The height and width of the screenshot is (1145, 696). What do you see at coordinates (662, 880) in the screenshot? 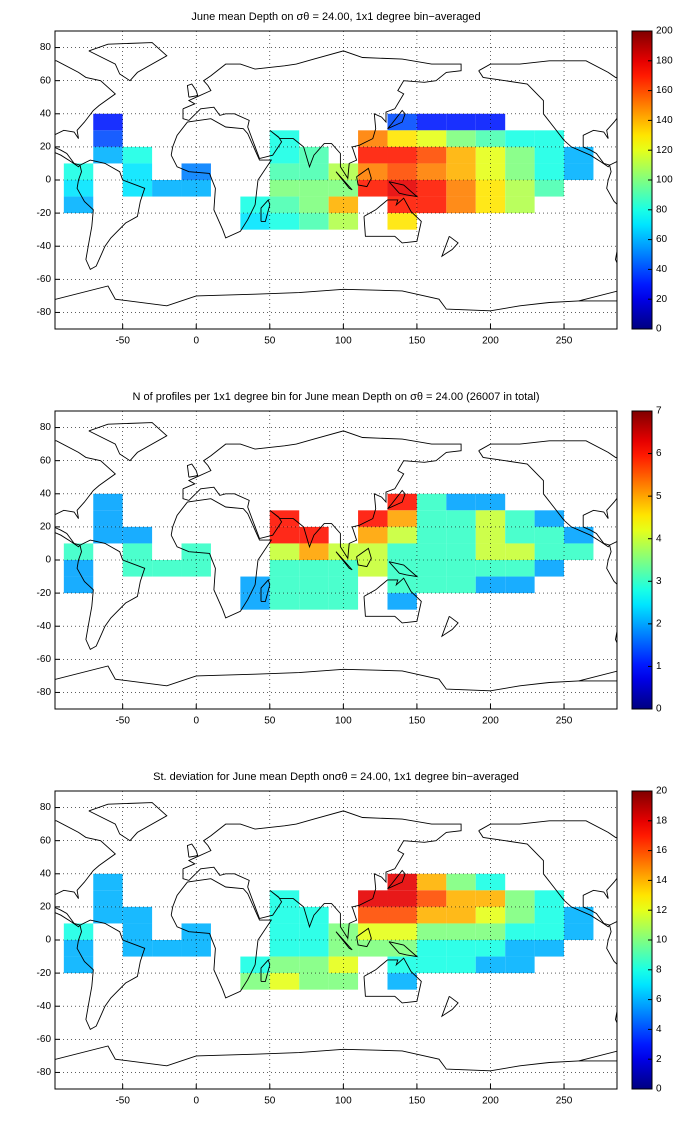
I see `colorbar-tick-label: 14` at bounding box center [662, 880].